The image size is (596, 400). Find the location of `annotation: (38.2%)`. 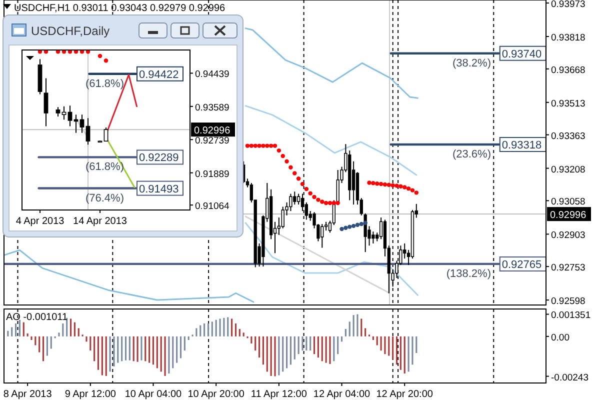

annotation: (38.2%) is located at coordinates (472, 63).